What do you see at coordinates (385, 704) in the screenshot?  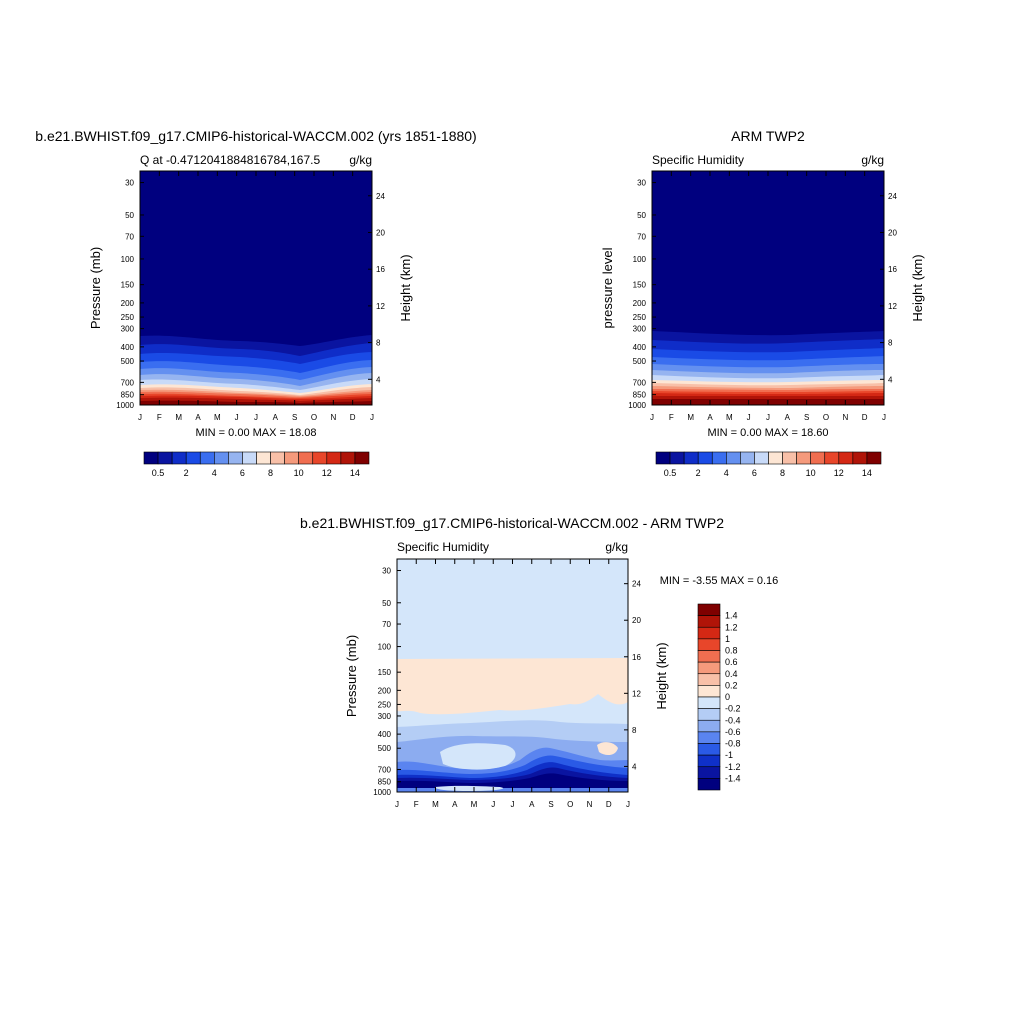 I see `pressure-tick-label: 250` at bounding box center [385, 704].